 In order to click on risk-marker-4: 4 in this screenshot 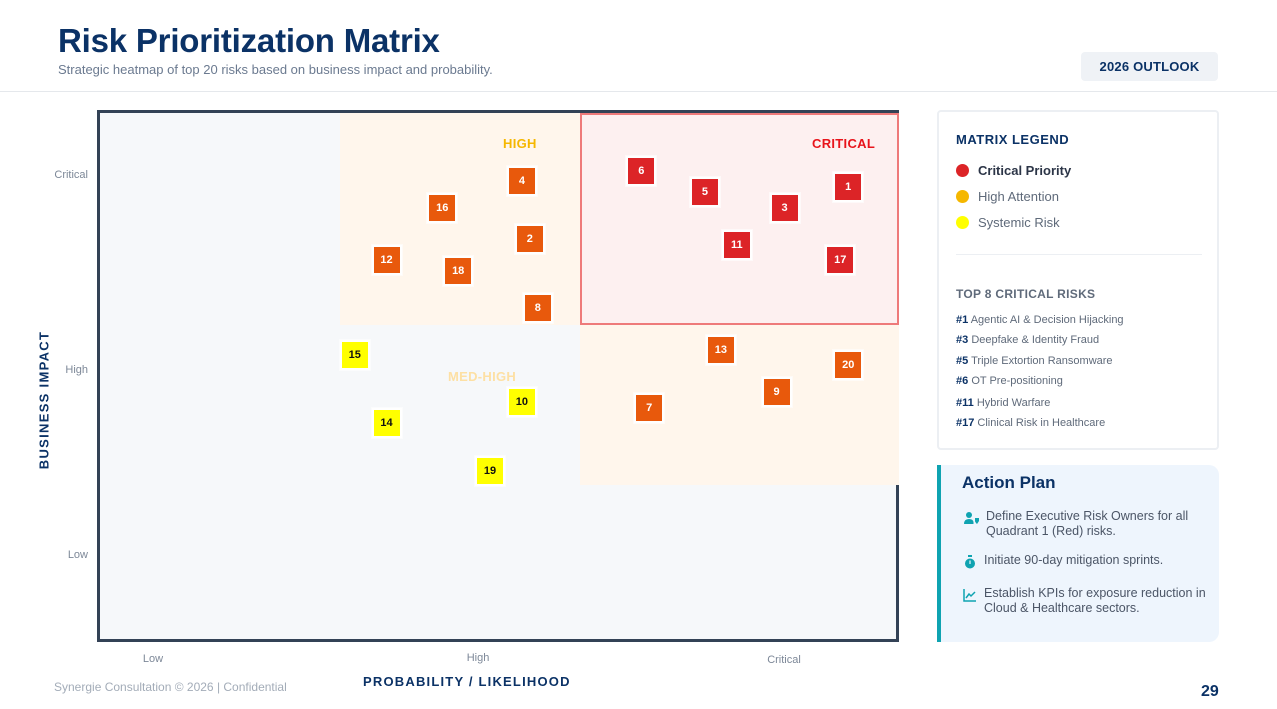, I will do `click(521, 181)`.